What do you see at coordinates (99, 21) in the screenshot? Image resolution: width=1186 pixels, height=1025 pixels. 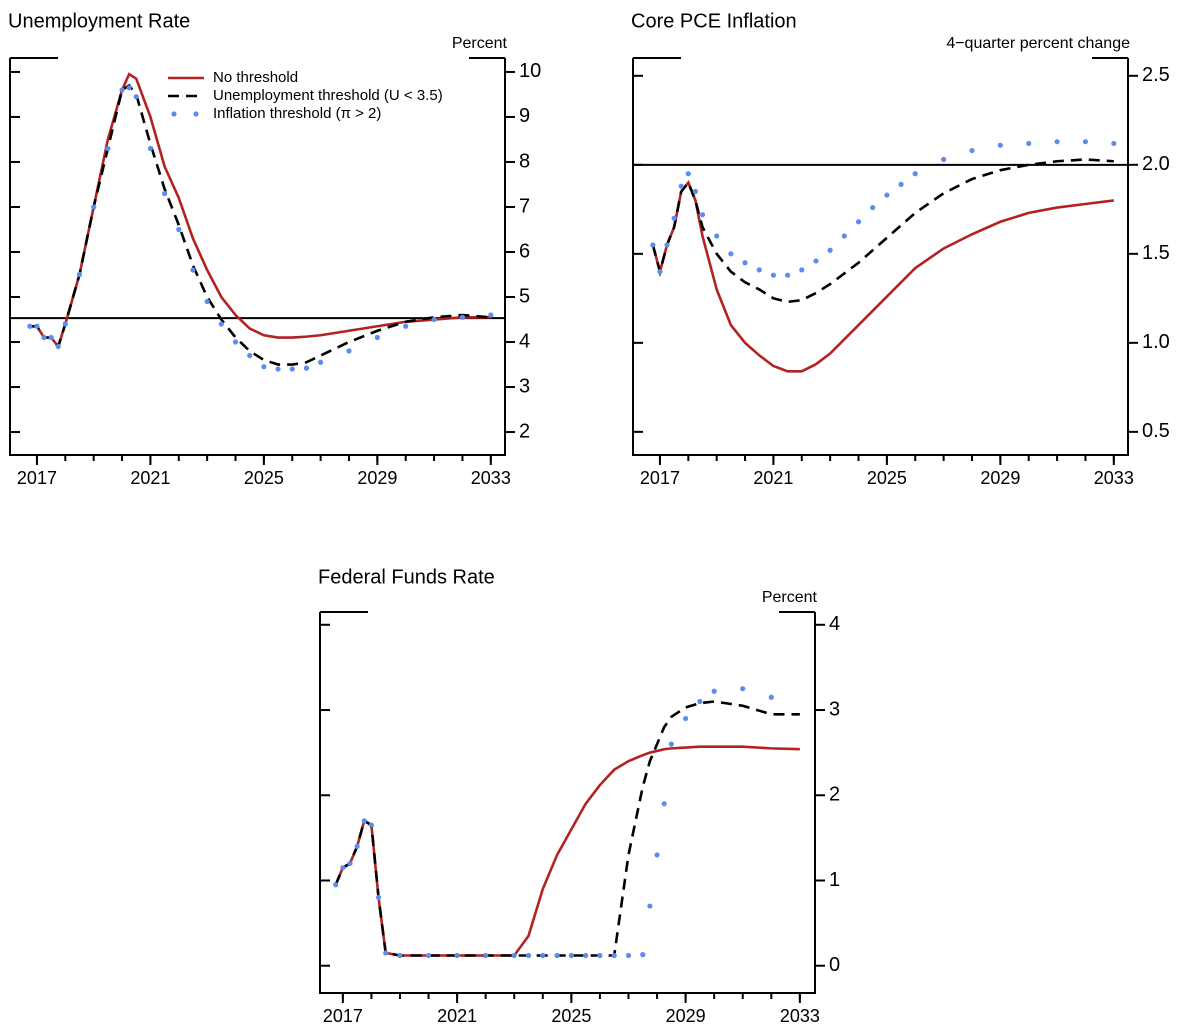 I see `chart-title: Unemployment Rate` at bounding box center [99, 21].